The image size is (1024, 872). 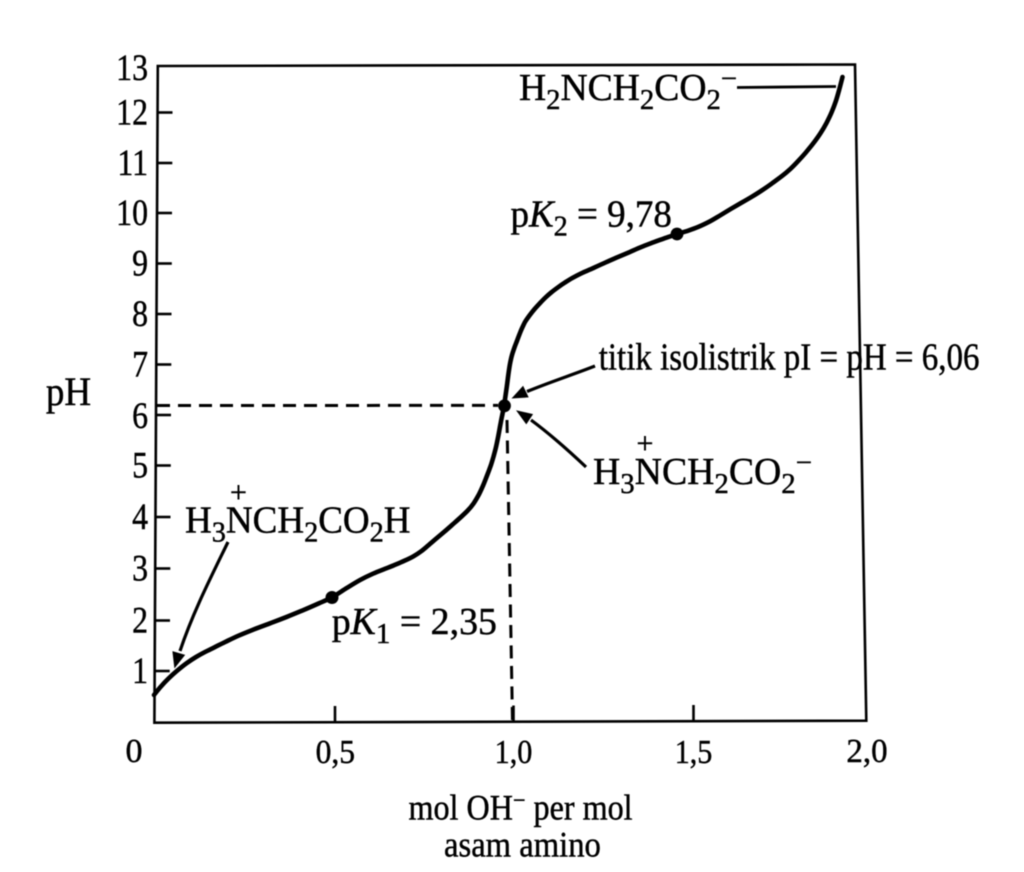 I want to click on svg-text: 11, so click(x=132, y=163).